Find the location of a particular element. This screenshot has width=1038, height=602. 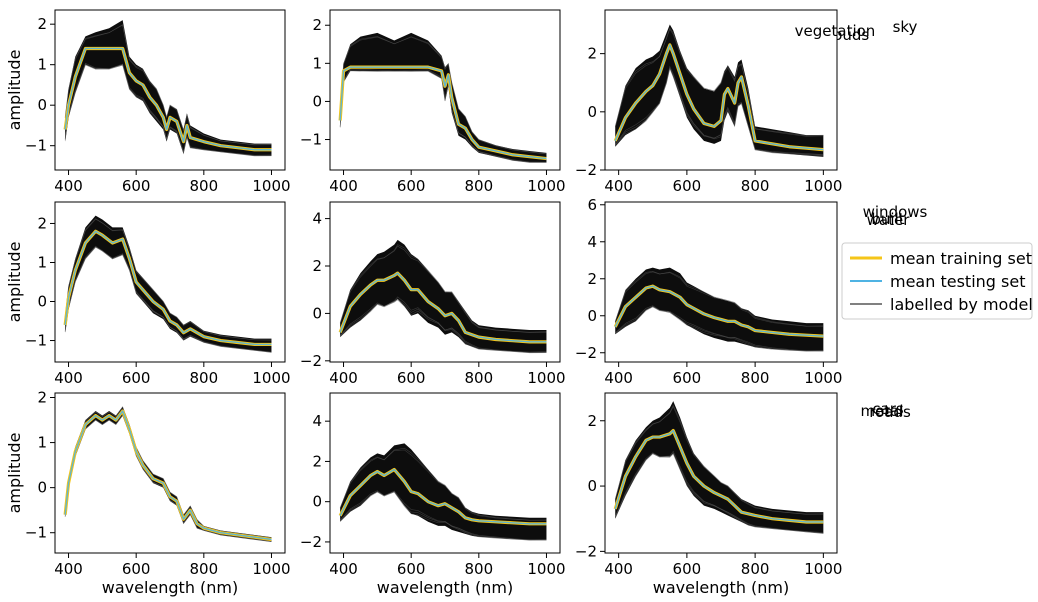

panel-label-sky: sky is located at coordinates (905, 27).